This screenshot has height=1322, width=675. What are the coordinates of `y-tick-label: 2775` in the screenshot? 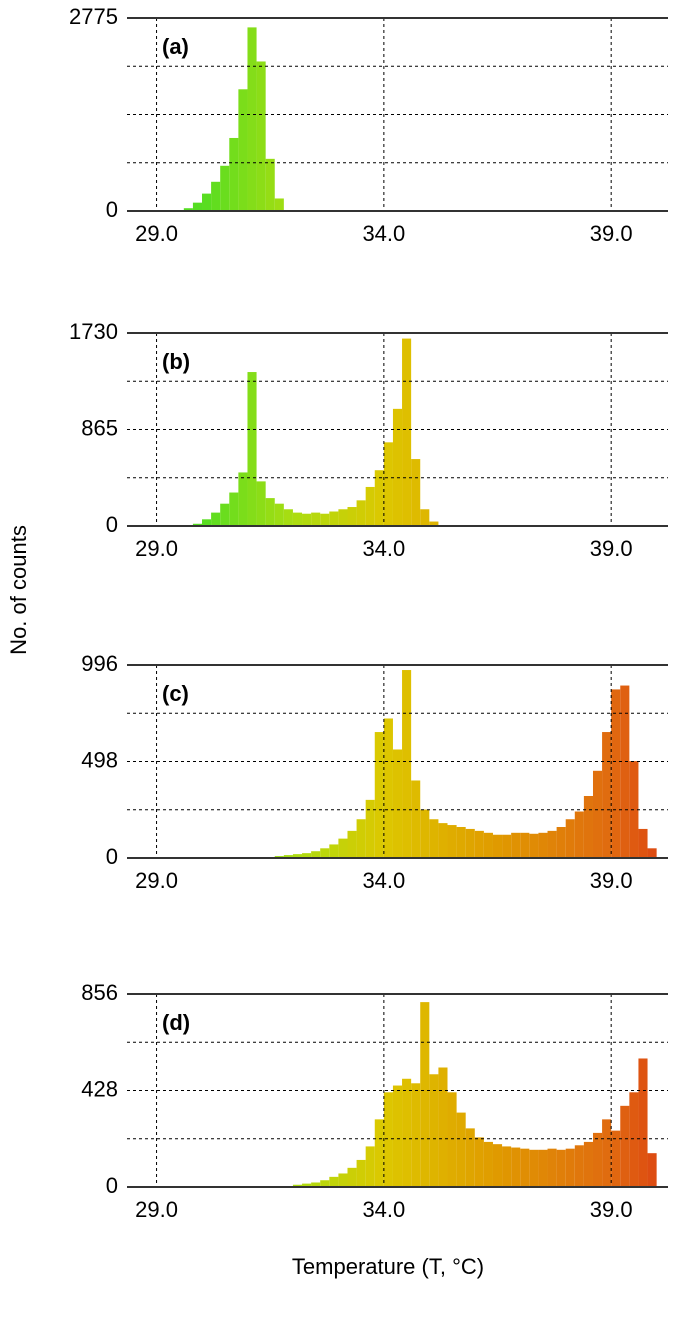 It's located at (93, 16).